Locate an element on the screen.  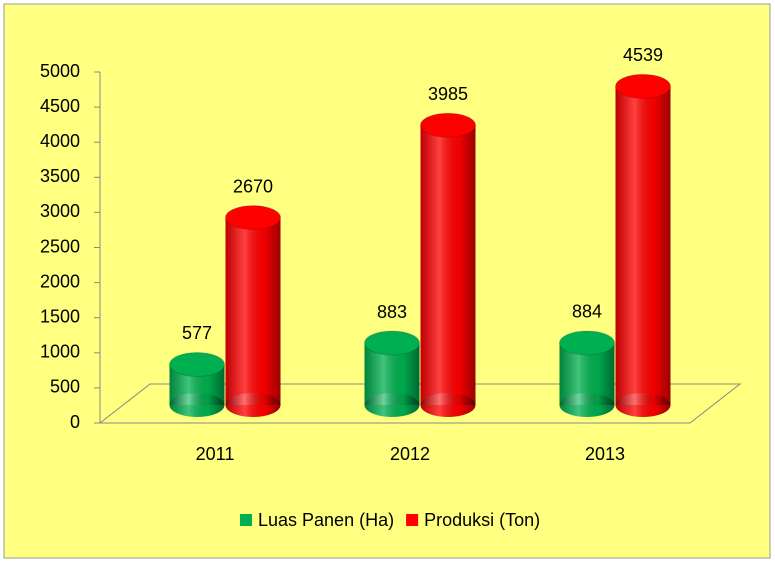
floor is located at coordinates (420, 403).